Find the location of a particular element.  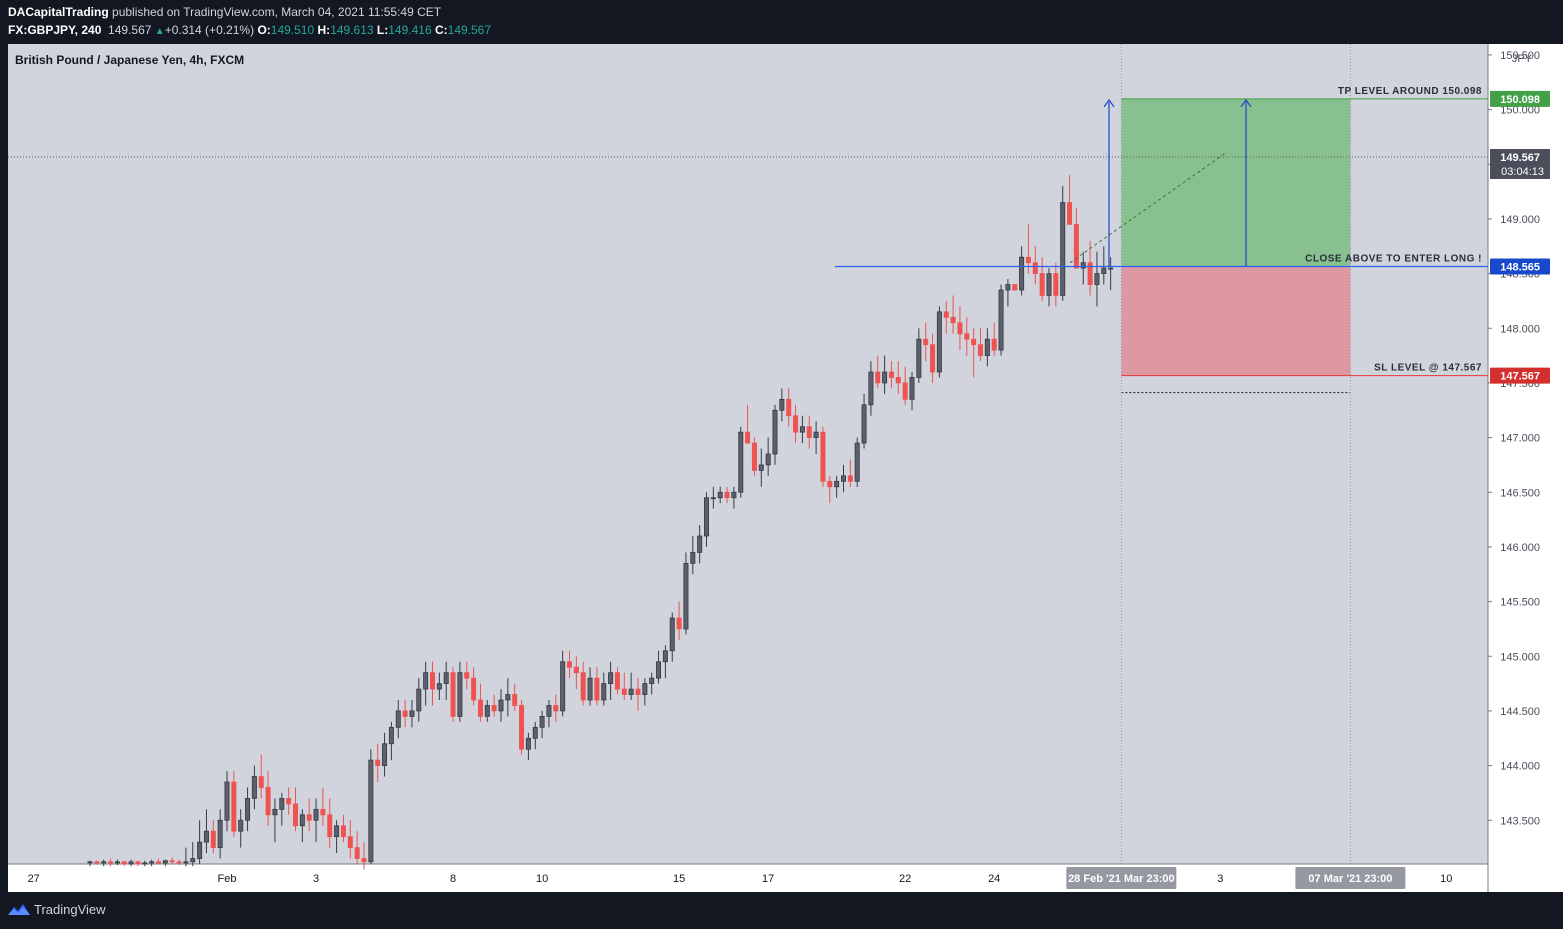

target-zone is located at coordinates (1236, 182).